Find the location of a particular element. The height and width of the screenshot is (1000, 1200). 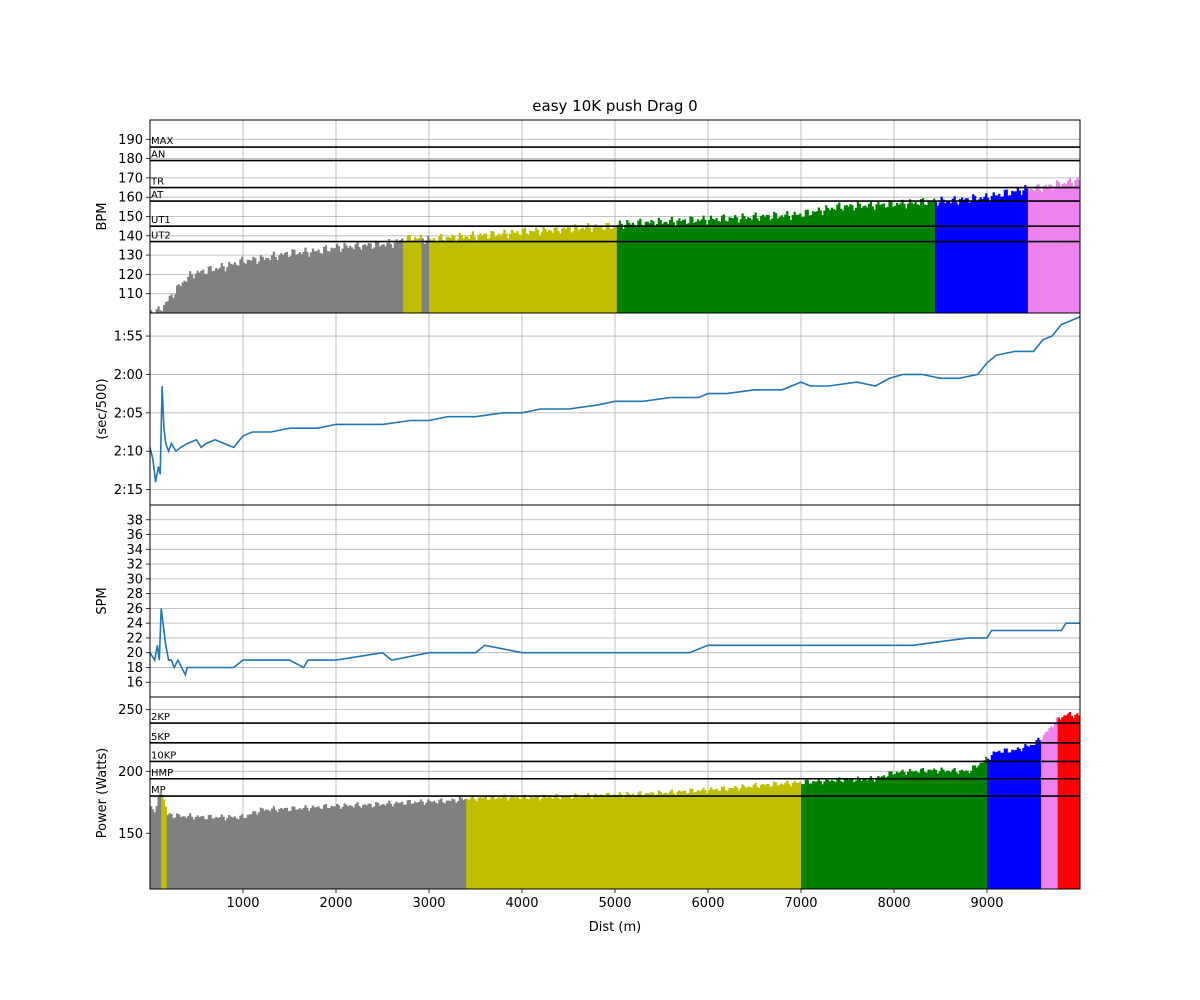

y-tick-label: 130 is located at coordinates (130, 256).